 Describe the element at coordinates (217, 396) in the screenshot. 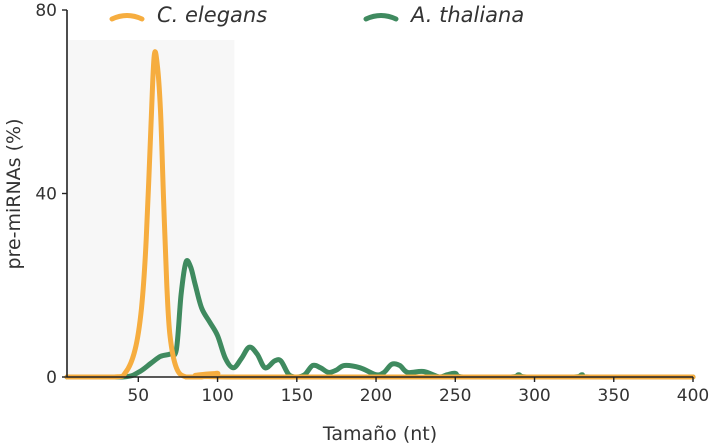

I see `x-tick-label: 100` at that location.